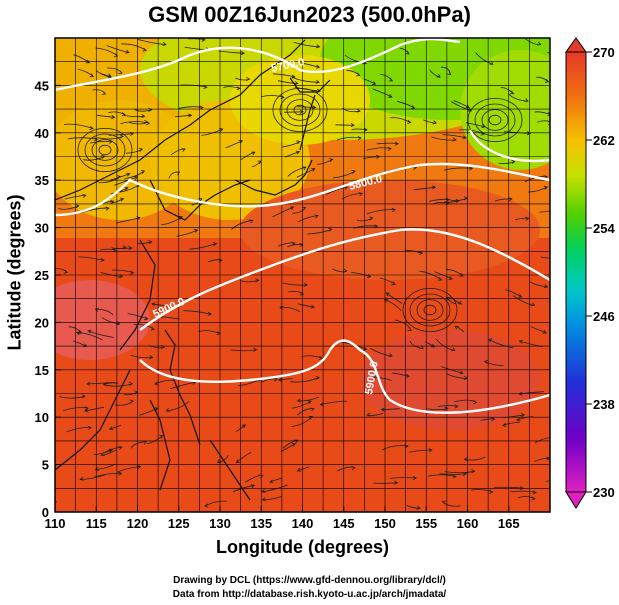 This screenshot has height=605, width=619. Describe the element at coordinates (604, 228) in the screenshot. I see `colorbar-tick-label: 254` at that location.